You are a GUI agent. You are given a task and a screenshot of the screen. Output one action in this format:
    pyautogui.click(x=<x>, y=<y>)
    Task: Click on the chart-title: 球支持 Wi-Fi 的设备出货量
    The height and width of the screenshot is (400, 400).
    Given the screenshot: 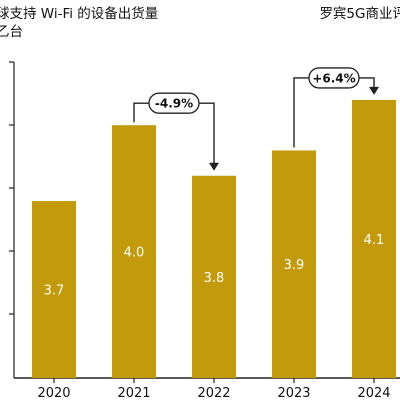 What is the action you would take?
    pyautogui.click(x=79, y=14)
    